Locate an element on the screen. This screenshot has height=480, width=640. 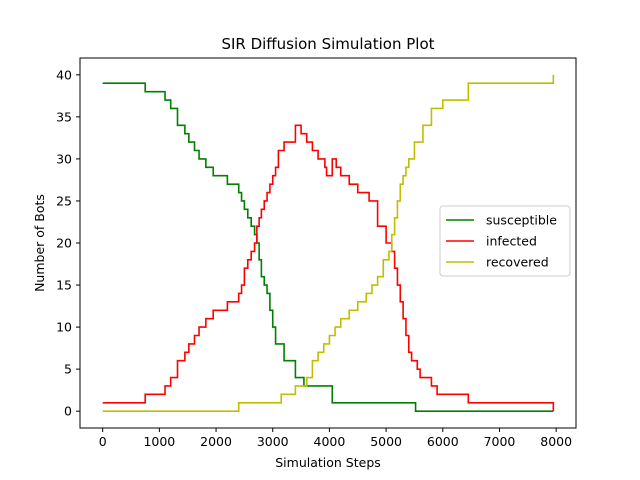
y-tick-label: 40 is located at coordinates (64, 74).